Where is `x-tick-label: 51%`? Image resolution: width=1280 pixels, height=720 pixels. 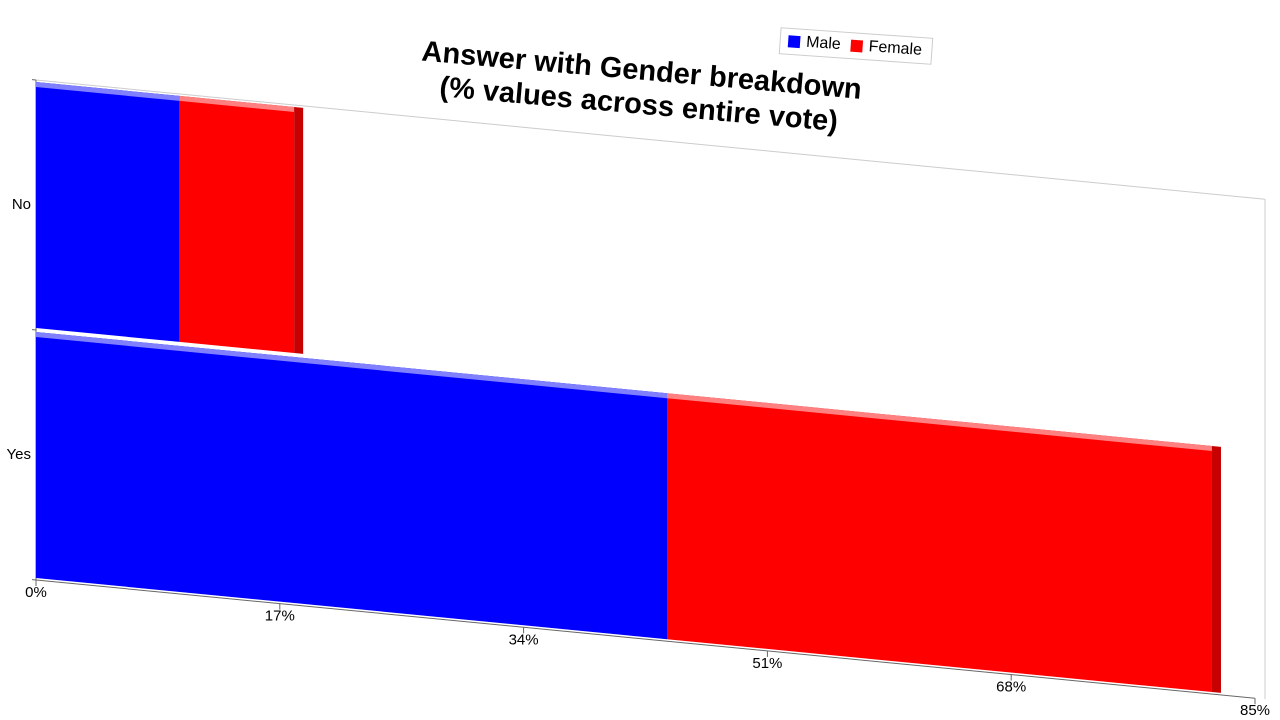
x-tick-label: 51% is located at coordinates (767, 663).